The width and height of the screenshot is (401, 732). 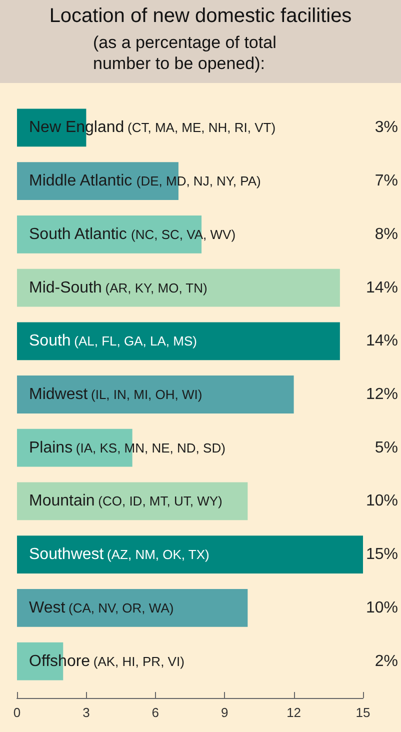 What do you see at coordinates (119, 555) in the screenshot?
I see `y-tick-label: Southwest (AZ, NM, OK, TX)` at bounding box center [119, 555].